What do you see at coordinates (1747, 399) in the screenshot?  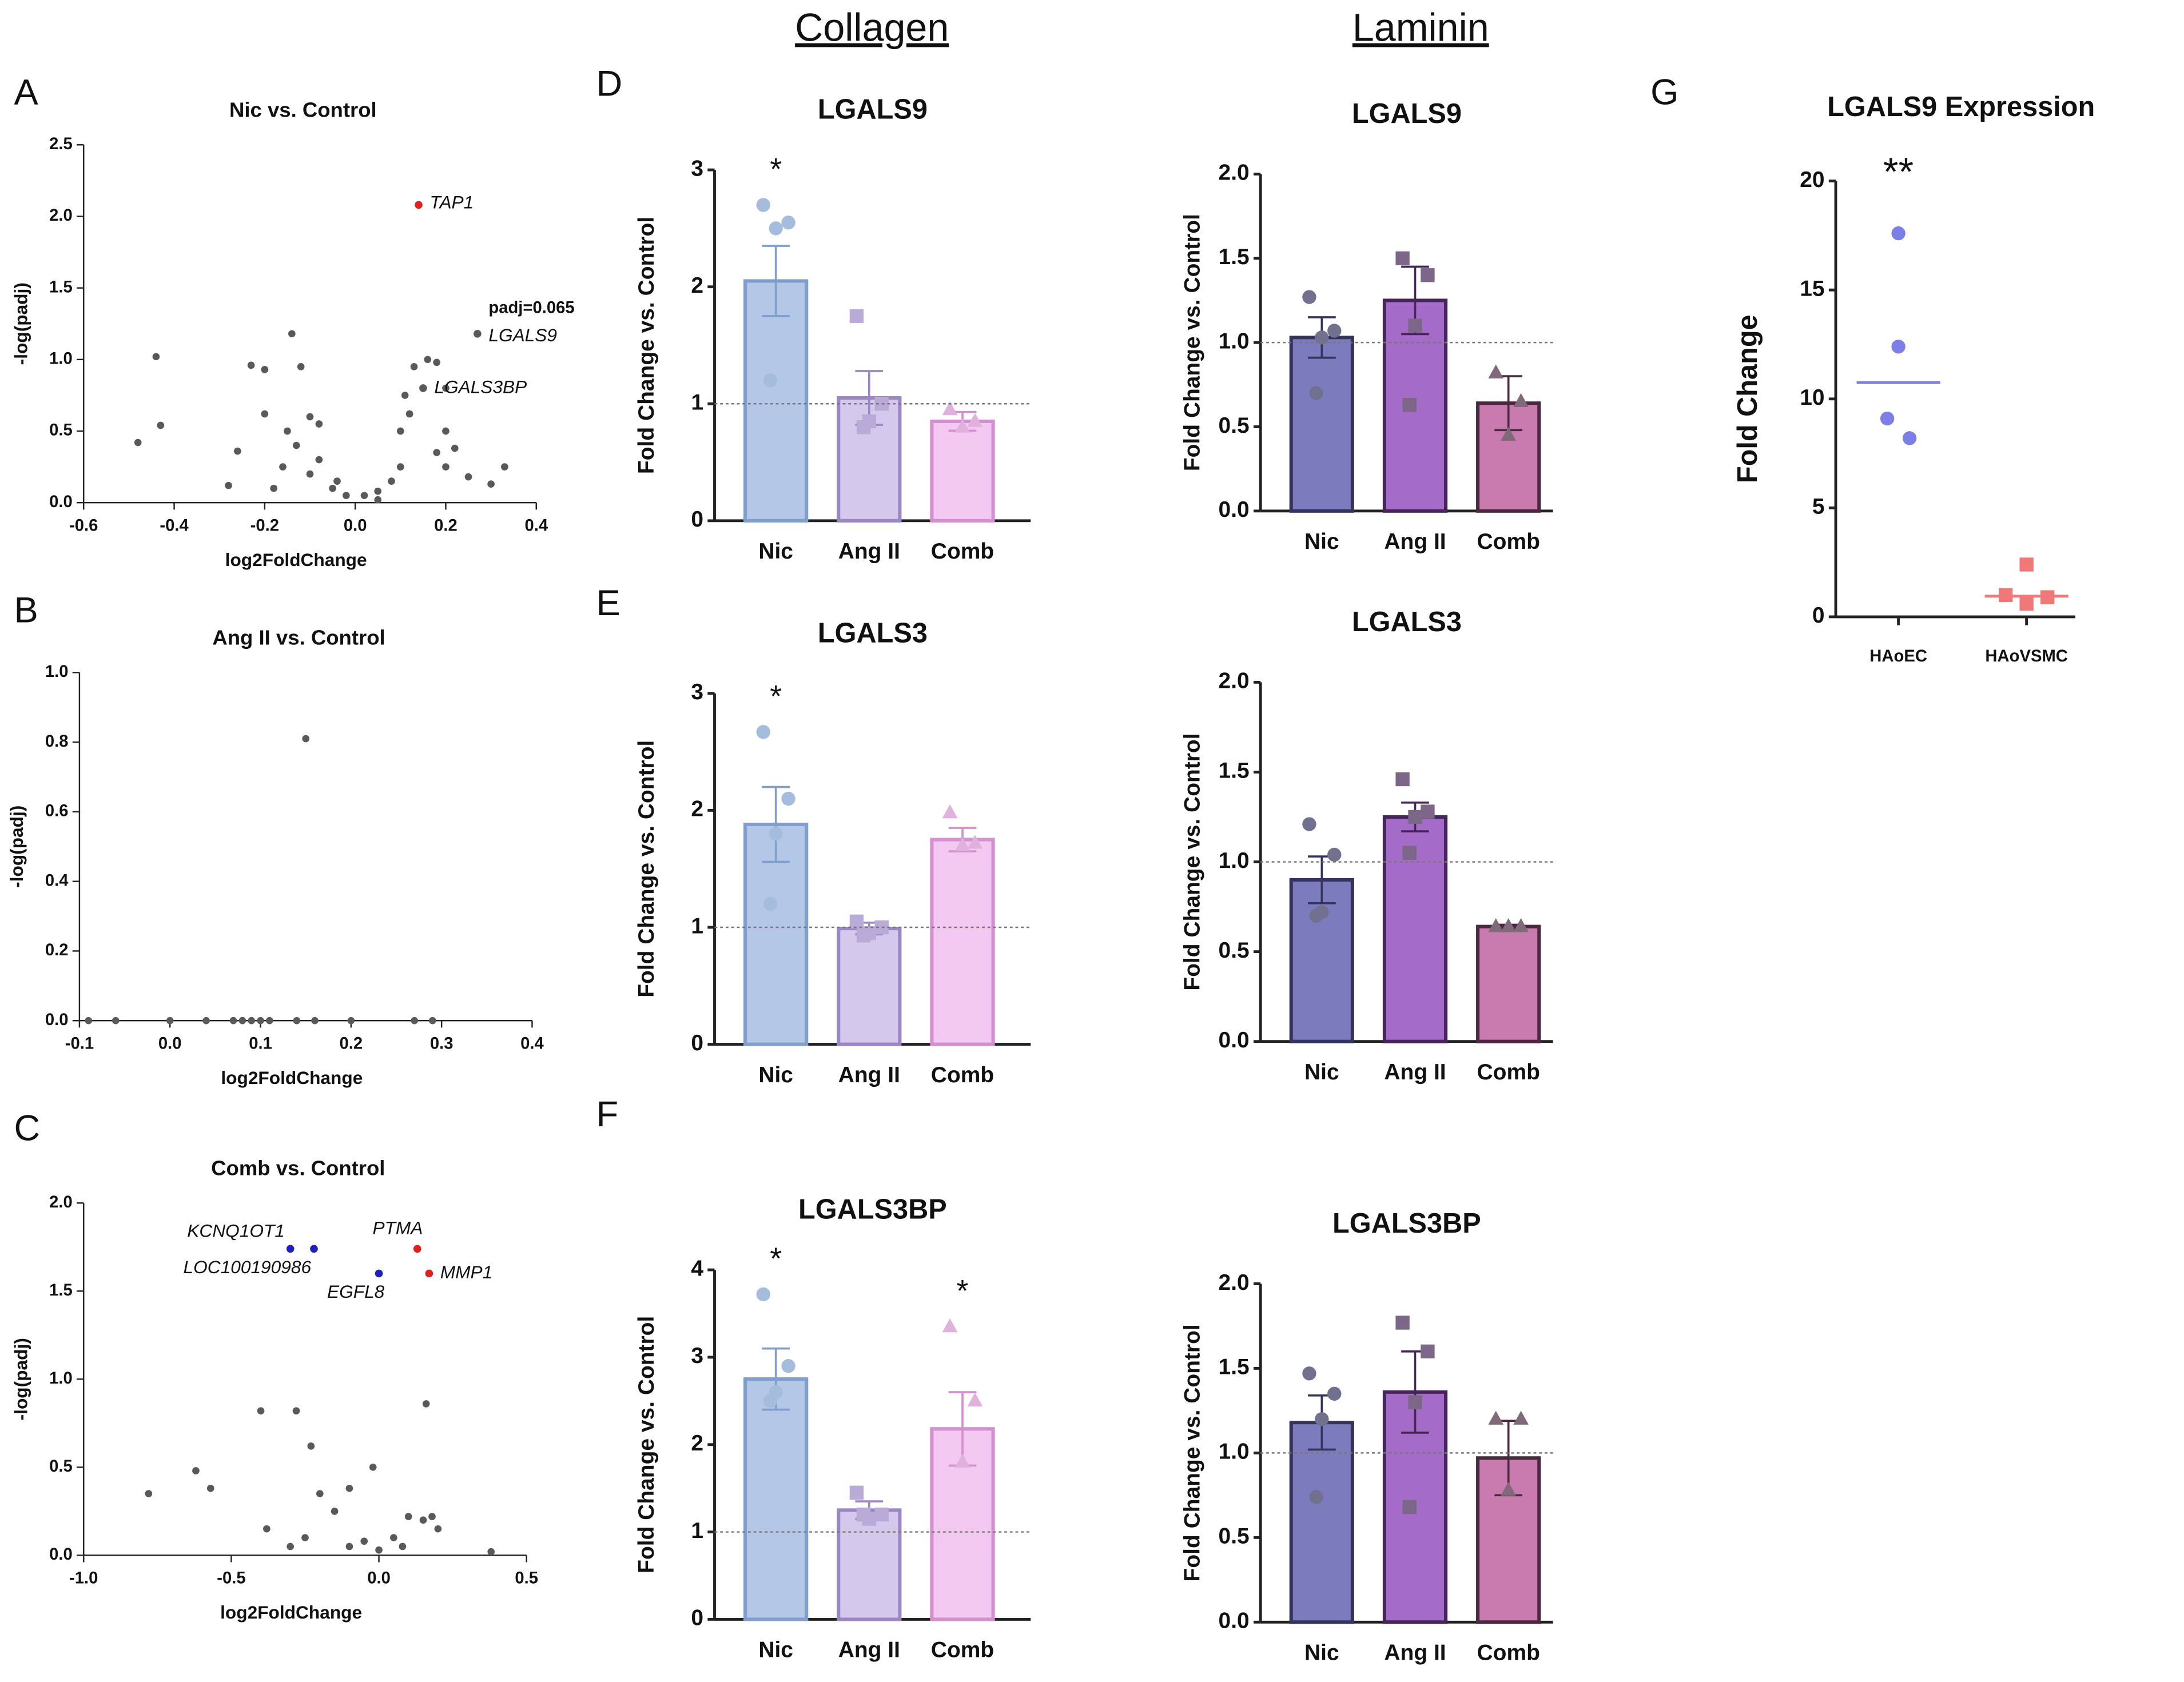 I see `y-axis-label: Fold Change` at bounding box center [1747, 399].